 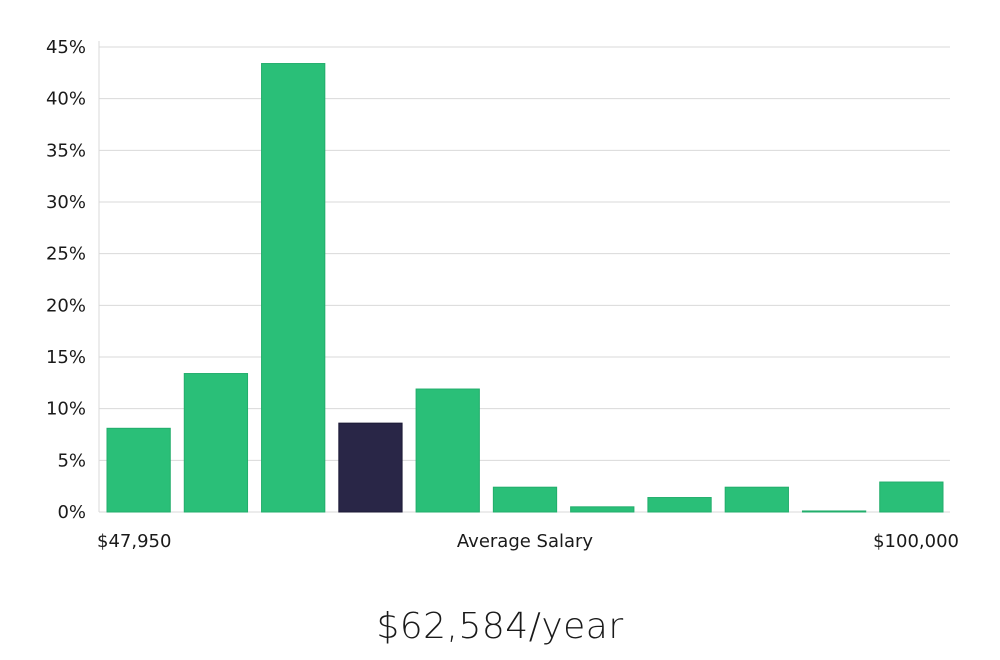 What do you see at coordinates (66, 305) in the screenshot?
I see `y-tick-label: 20%` at bounding box center [66, 305].